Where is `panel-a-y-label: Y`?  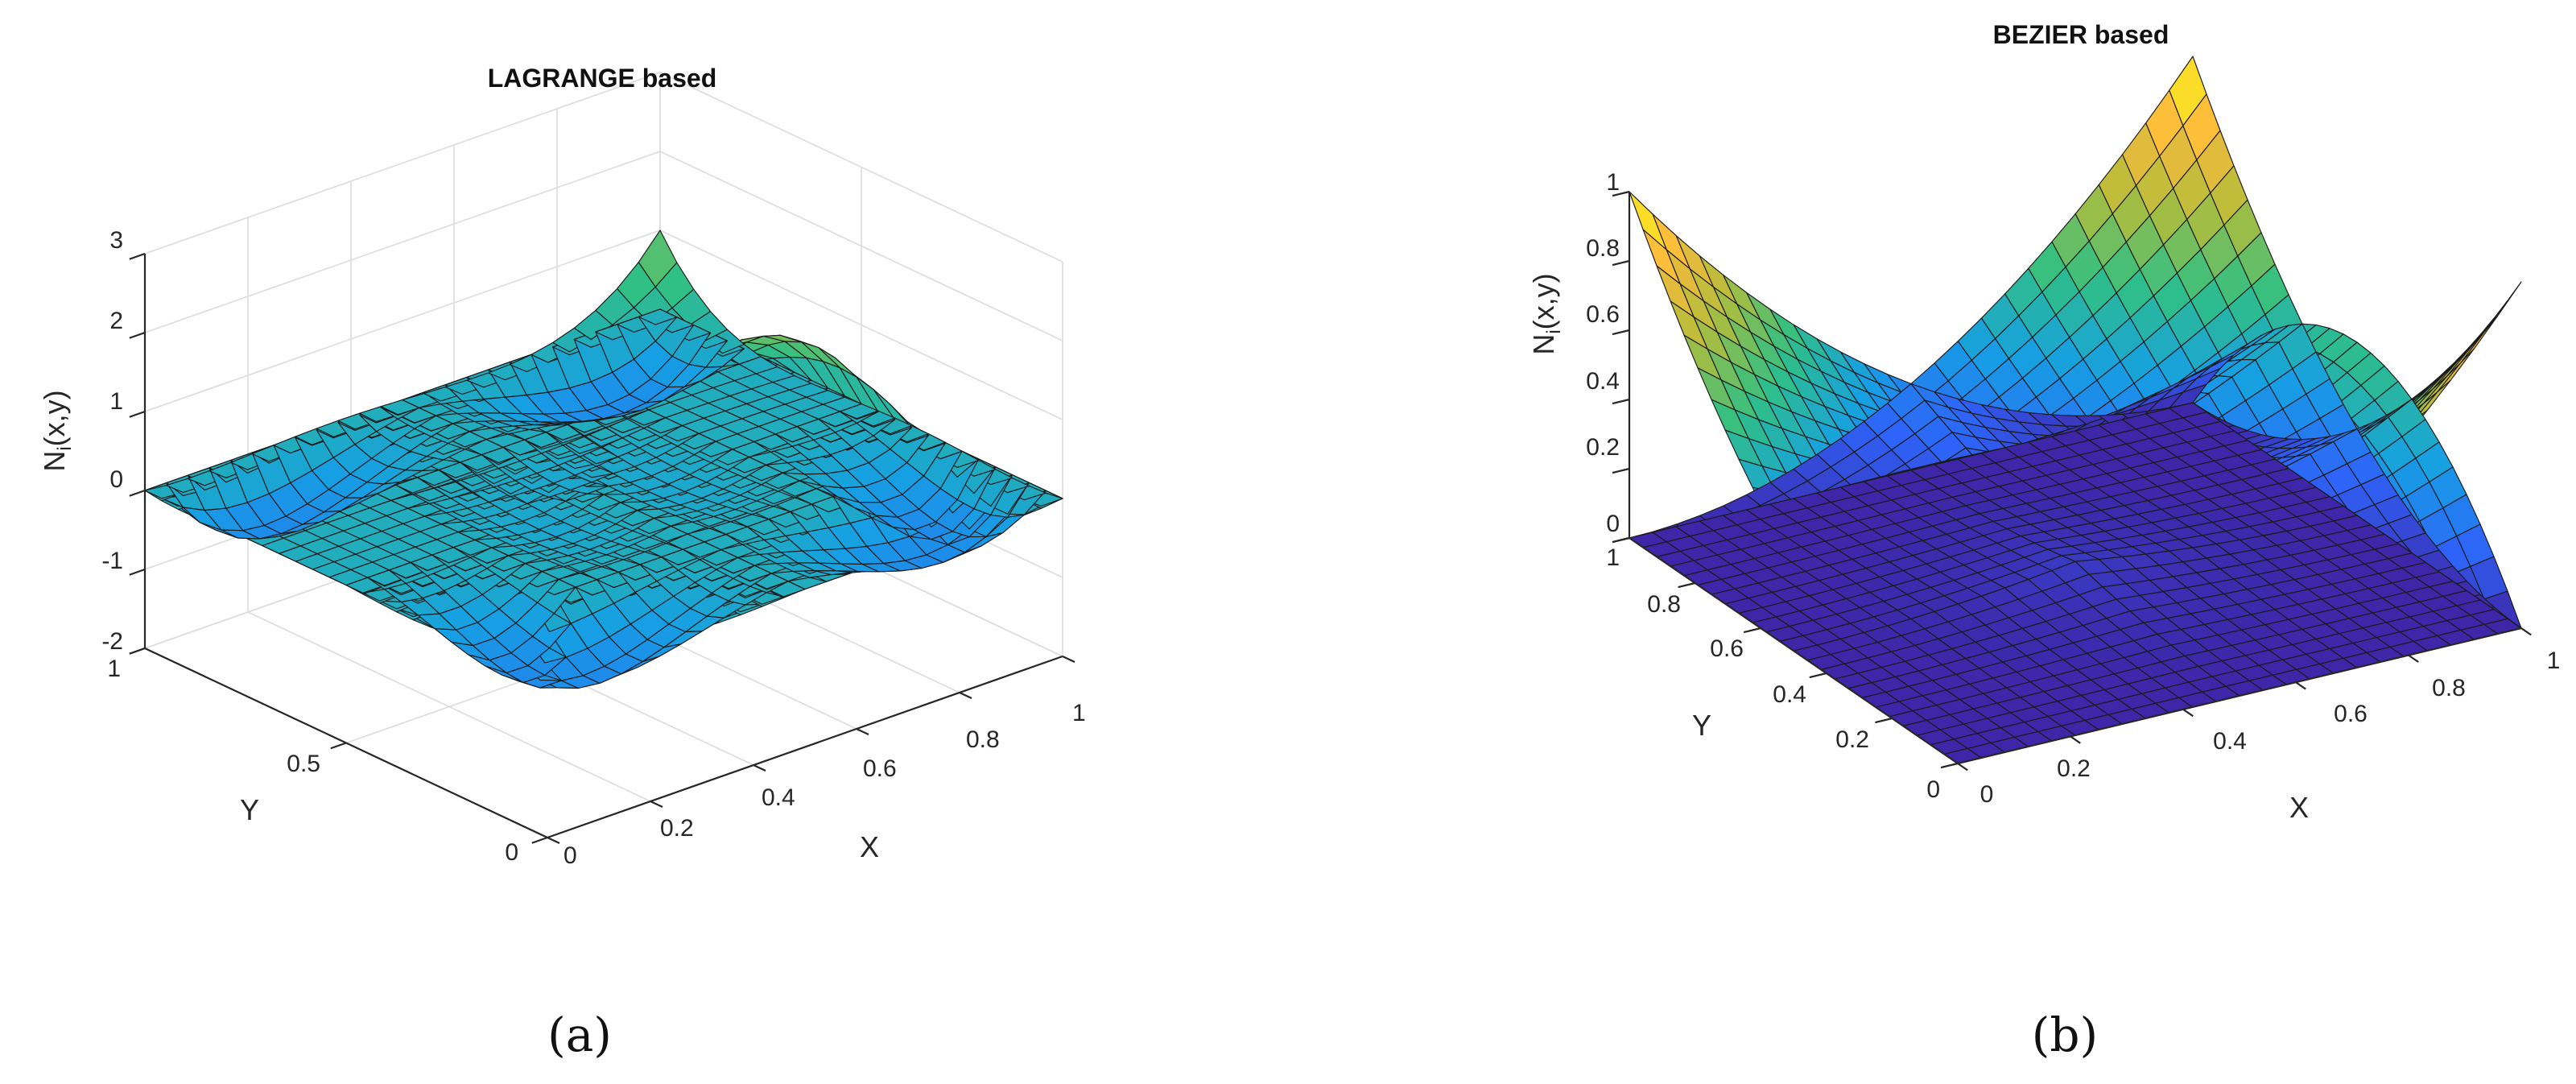
panel-a-y-label: Y is located at coordinates (249, 809).